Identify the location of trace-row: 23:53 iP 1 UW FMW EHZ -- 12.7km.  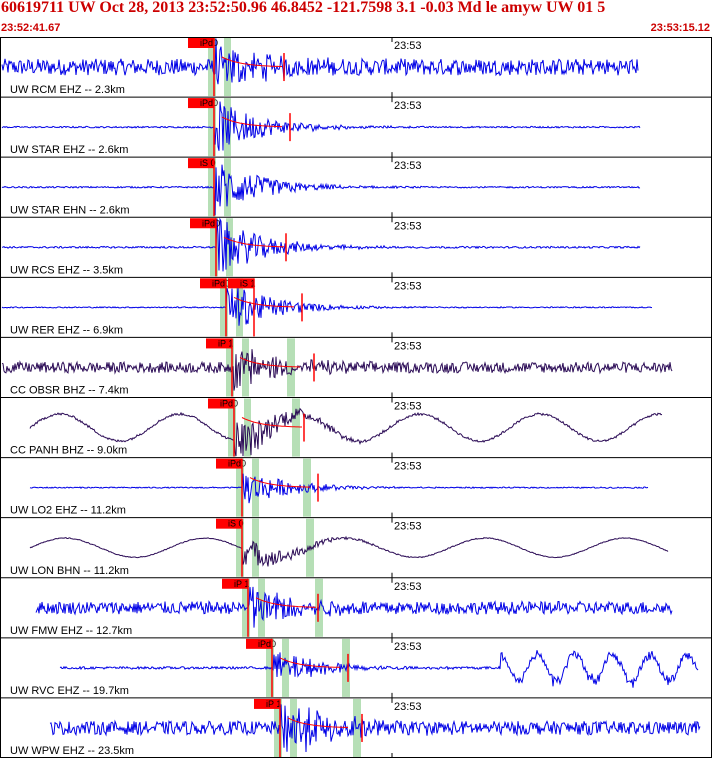
(356, 607).